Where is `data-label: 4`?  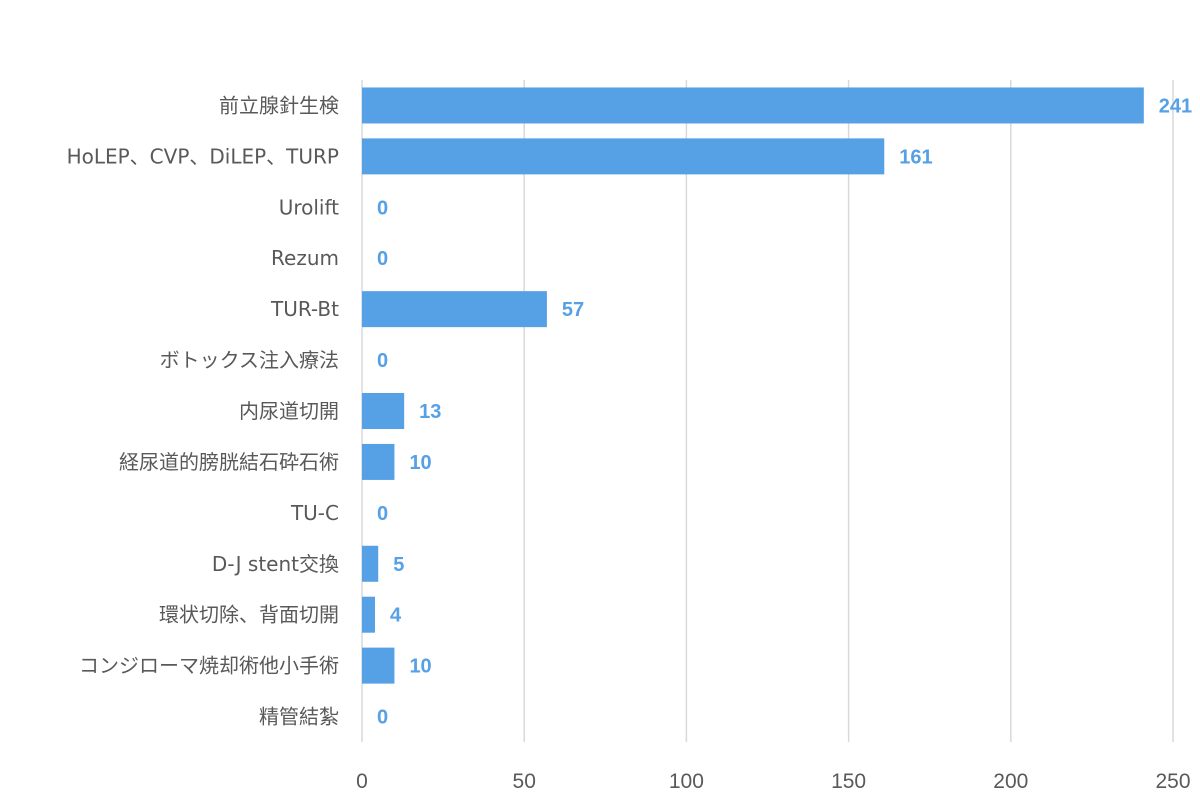
data-label: 4 is located at coordinates (396, 616).